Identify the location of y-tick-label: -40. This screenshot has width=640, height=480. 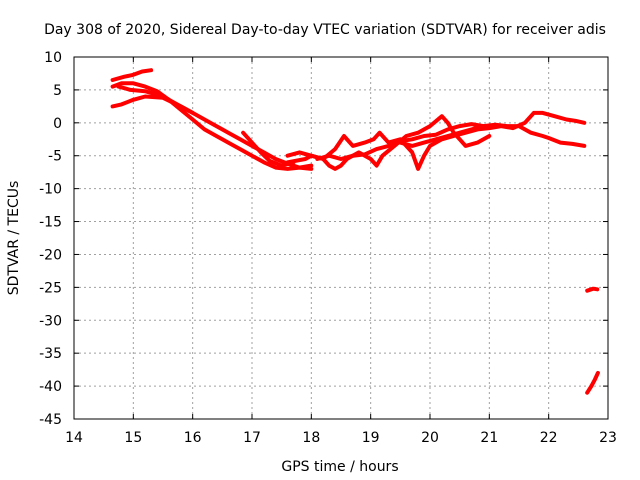
(50, 387).